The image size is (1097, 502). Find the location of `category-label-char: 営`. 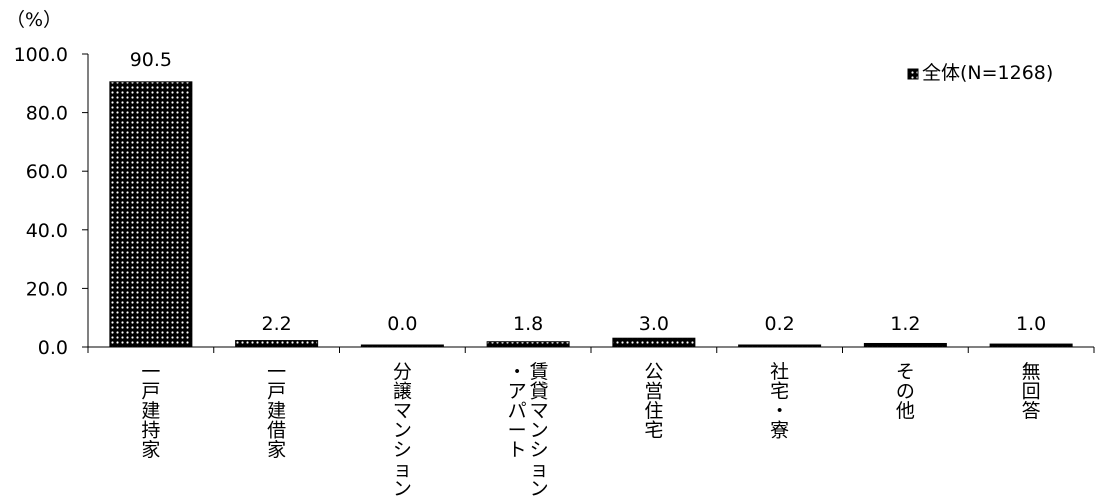

category-label-char: 営 is located at coordinates (653, 392).